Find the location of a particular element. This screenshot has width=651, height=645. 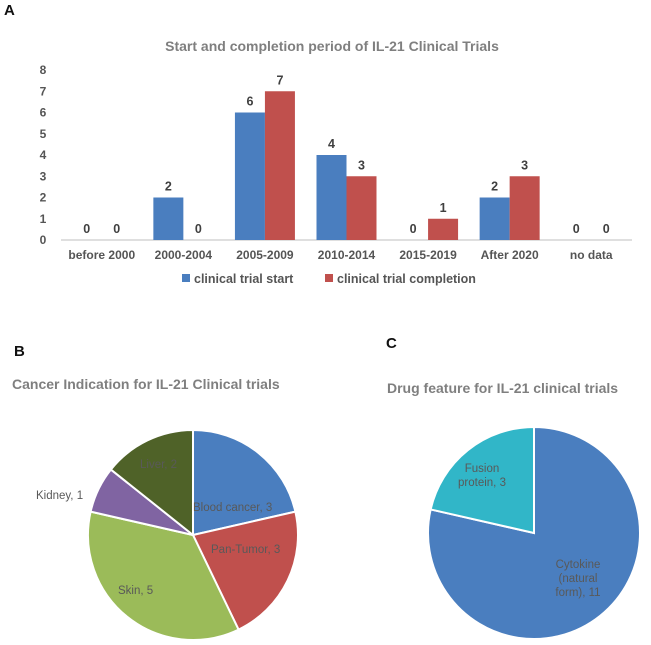

data-label: 6 is located at coordinates (249, 102).